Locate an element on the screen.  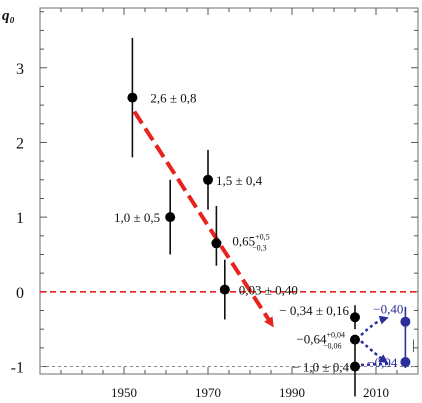
data-label: 1,0 ± 0,5 is located at coordinates (137, 217).